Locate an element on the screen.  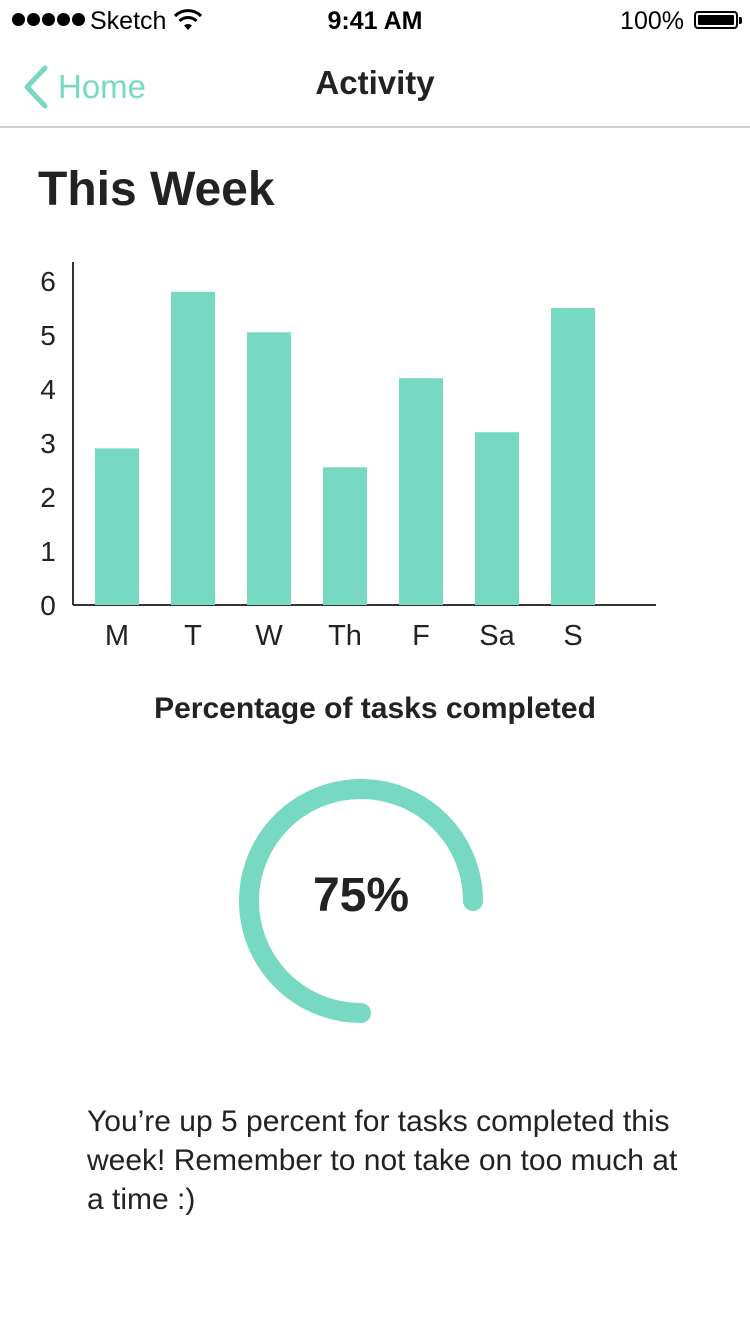
x-tick-label: Th is located at coordinates (345, 636).